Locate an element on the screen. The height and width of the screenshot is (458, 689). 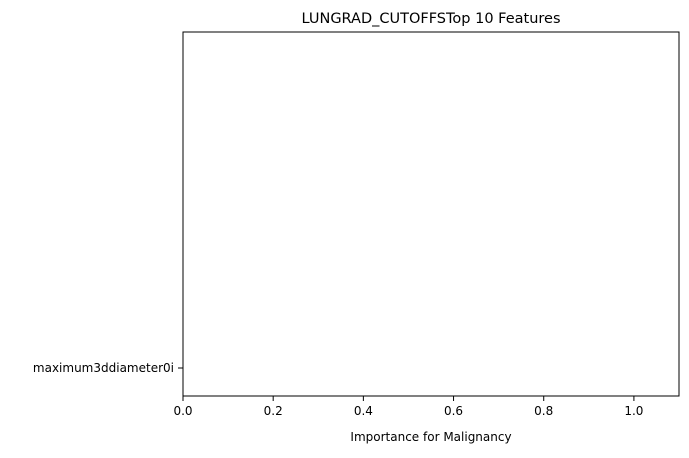
y-tick-label: maximum3ddiameter0i is located at coordinates (103, 368).